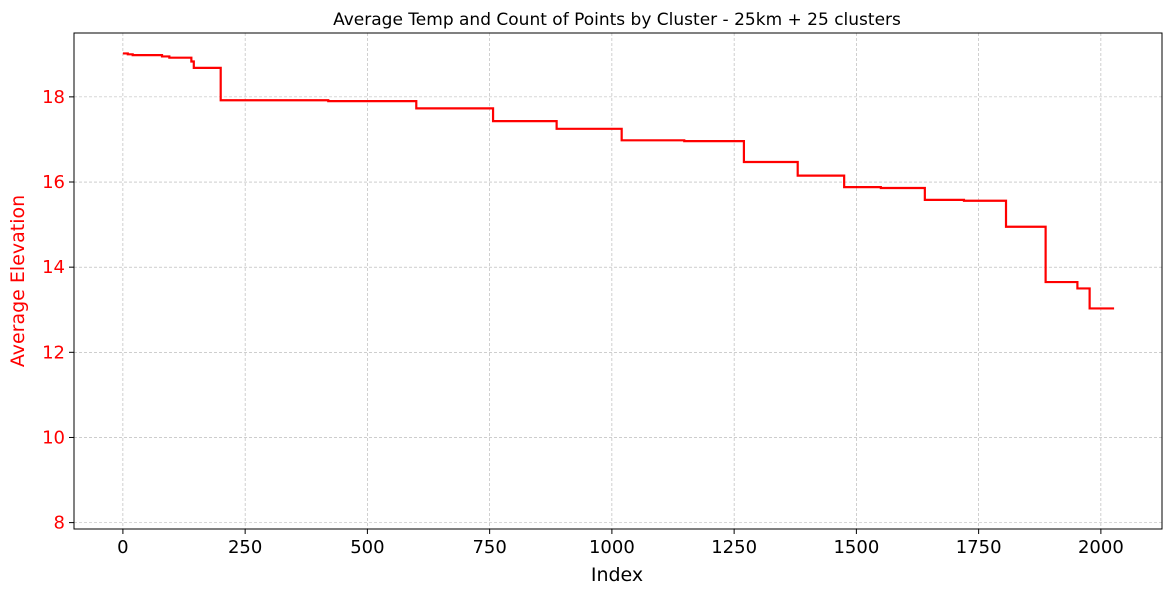 The image size is (1172, 595). Describe the element at coordinates (122, 547) in the screenshot. I see `x-tick-label: 0` at that location.